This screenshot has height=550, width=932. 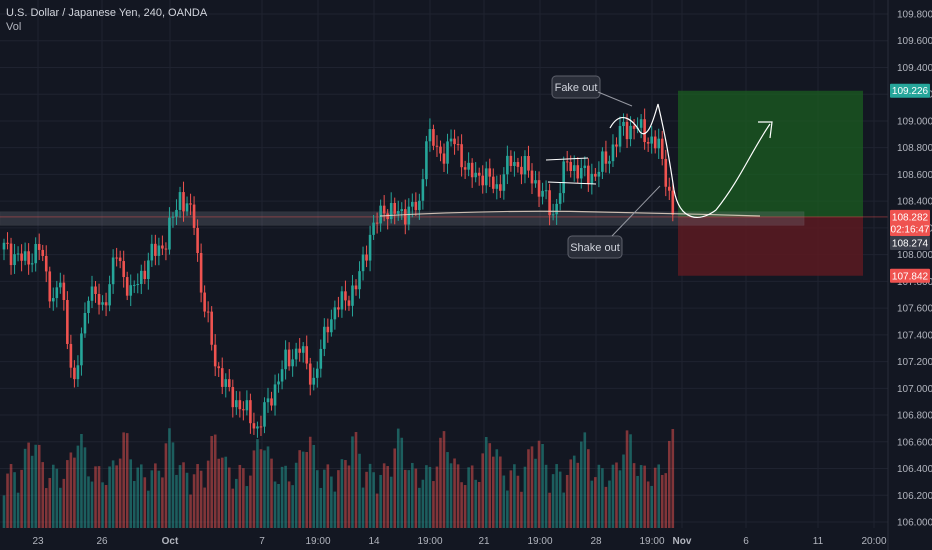 What do you see at coordinates (914, 15) in the screenshot?
I see `y-tick-label: 109.800` at bounding box center [914, 15].